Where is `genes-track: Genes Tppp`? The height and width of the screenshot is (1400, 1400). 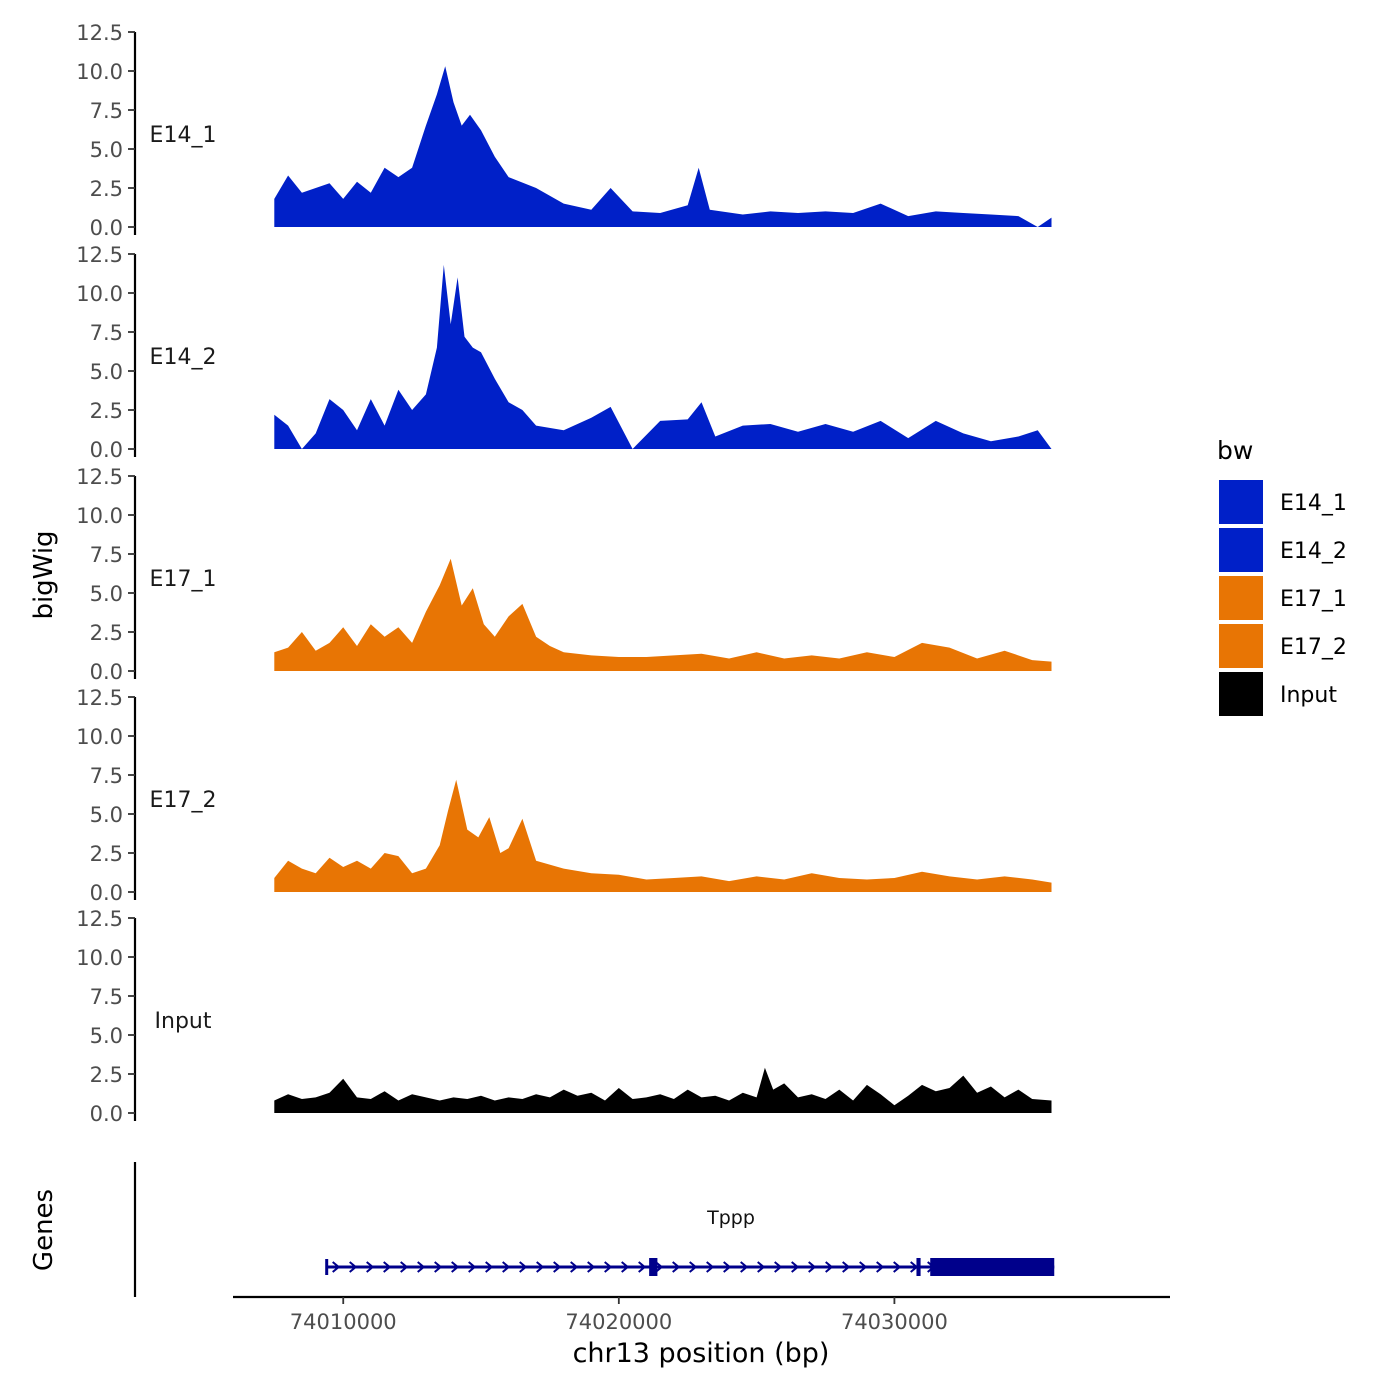 genes-track: Genes Tppp is located at coordinates (542, 1229).